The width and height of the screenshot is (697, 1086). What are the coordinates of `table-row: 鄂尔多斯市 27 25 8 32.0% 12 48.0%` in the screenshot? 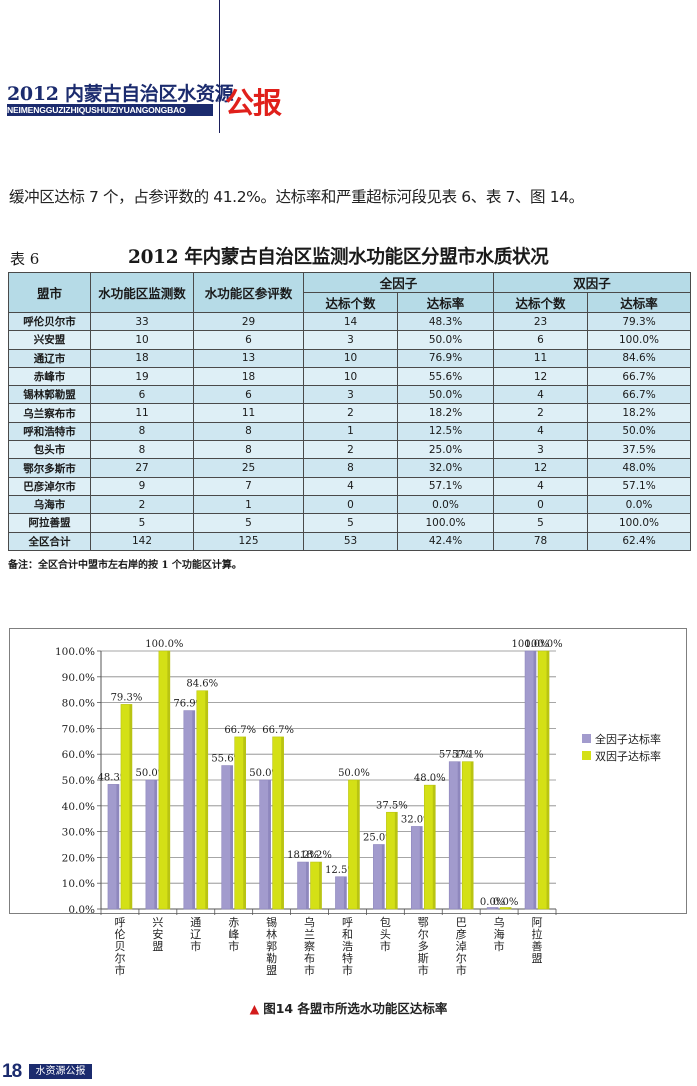 It's located at (350, 468).